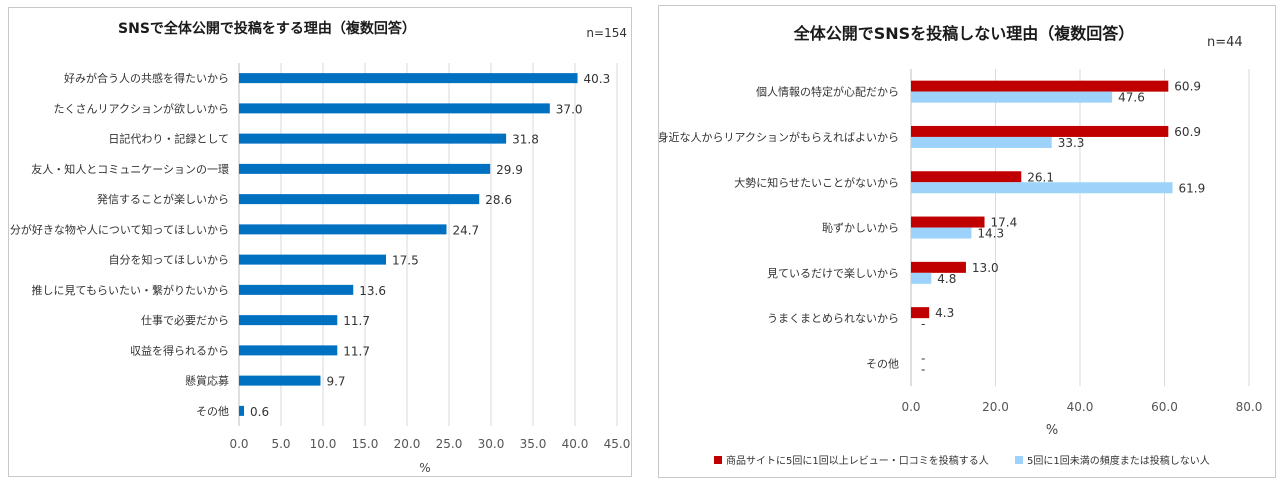 Image resolution: width=1284 pixels, height=483 pixels. What do you see at coordinates (130, 290) in the screenshot?
I see `category-label: 推しに見てもらいたい・繋がりたいから` at bounding box center [130, 290].